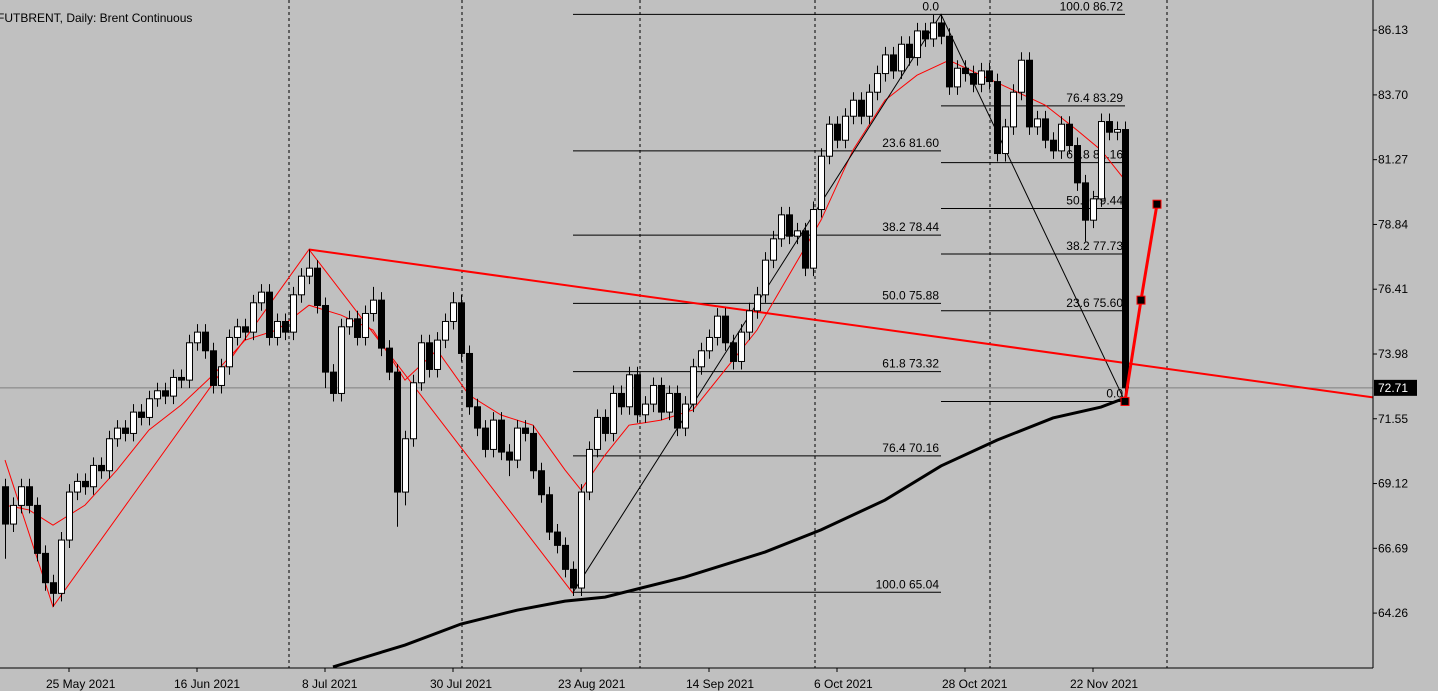 This screenshot has width=1438, height=691. Describe the element at coordinates (720, 684) in the screenshot. I see `x-tick-label: 14 Sep 2021` at that location.